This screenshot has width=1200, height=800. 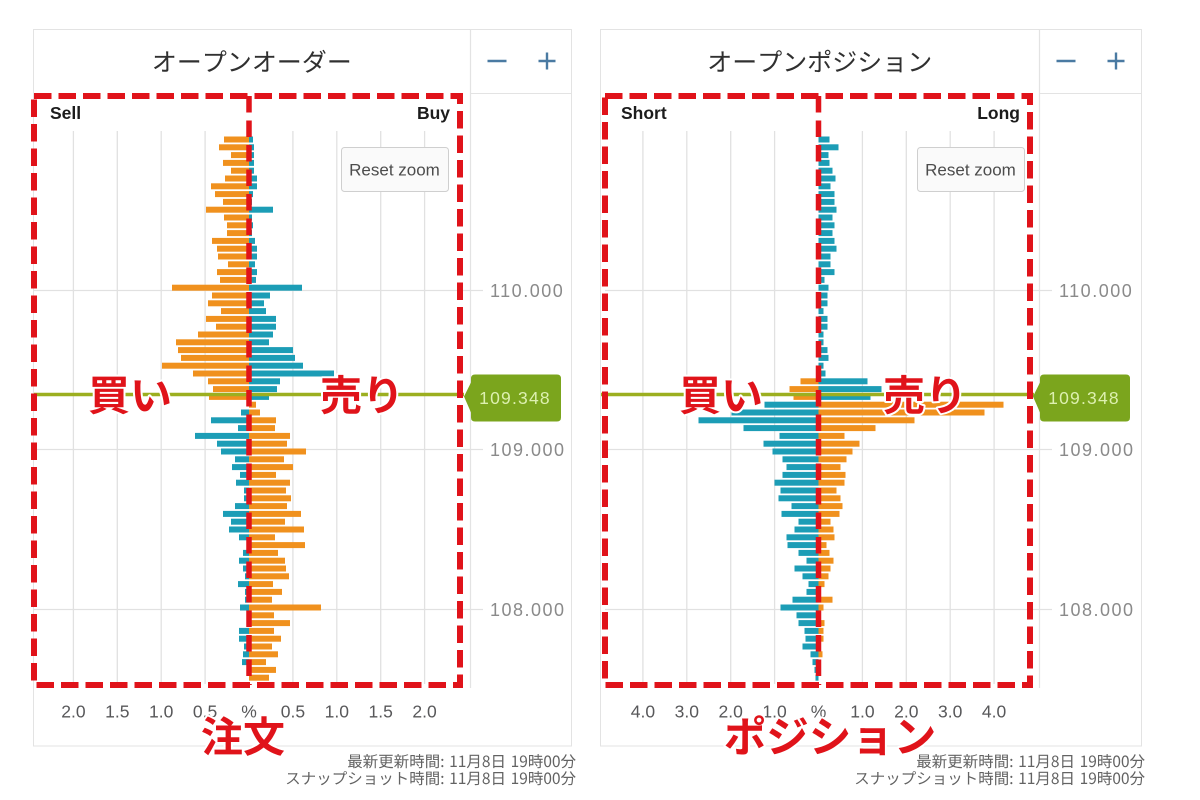 I want to click on svg-text: Long, so click(x=998, y=113).